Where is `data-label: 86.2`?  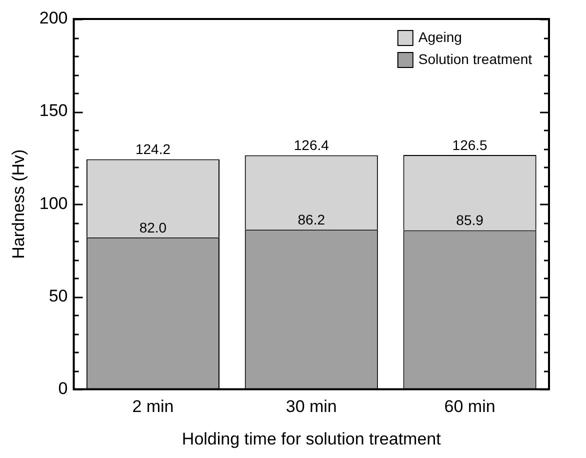
data-label: 86.2 is located at coordinates (312, 220).